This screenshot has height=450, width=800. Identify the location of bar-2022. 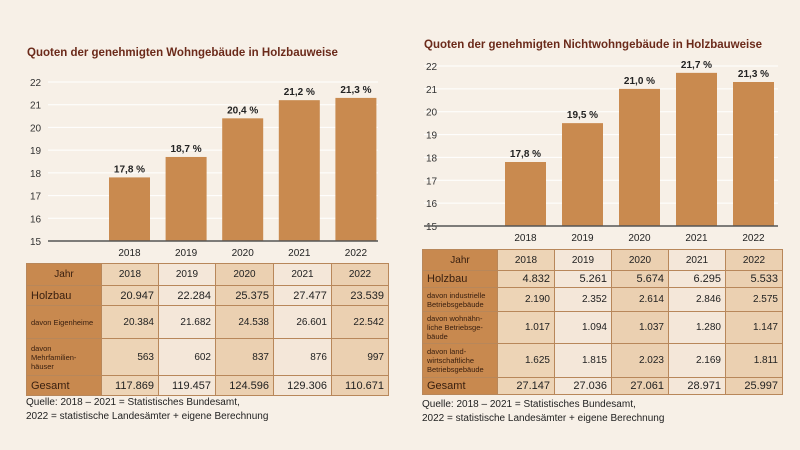
(356, 169).